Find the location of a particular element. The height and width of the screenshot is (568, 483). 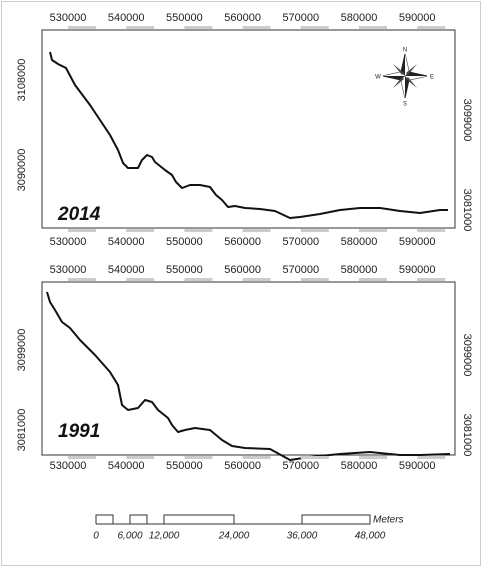

year-label: 1991 is located at coordinates (79, 431).